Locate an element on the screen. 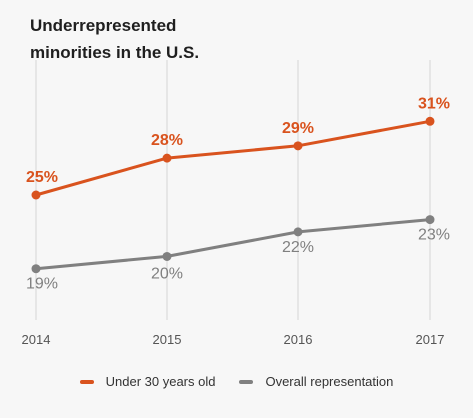 The width and height of the screenshot is (473, 418). chart-title-line-2: minorities in the U.S. is located at coordinates (115, 52).